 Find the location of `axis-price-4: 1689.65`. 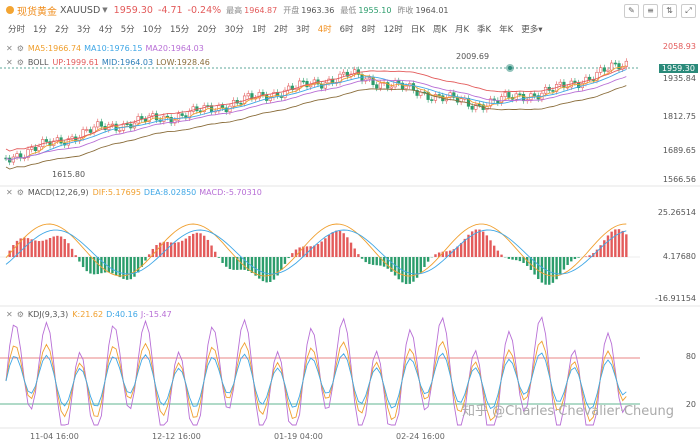

axis-price-4: 1689.65 is located at coordinates (679, 150).